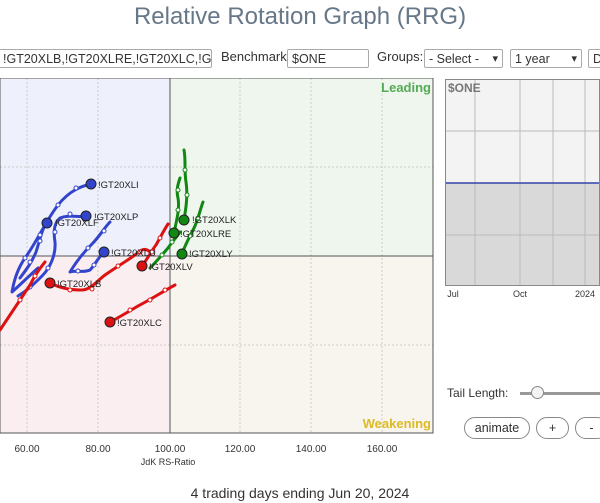  Describe the element at coordinates (560, 393) in the screenshot. I see `tail-length-slider` at that location.